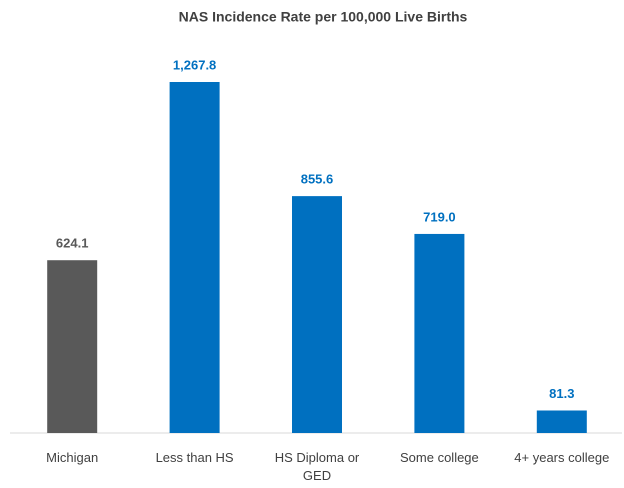  What do you see at coordinates (72, 243) in the screenshot?
I see `data-label: 624.1` at bounding box center [72, 243].